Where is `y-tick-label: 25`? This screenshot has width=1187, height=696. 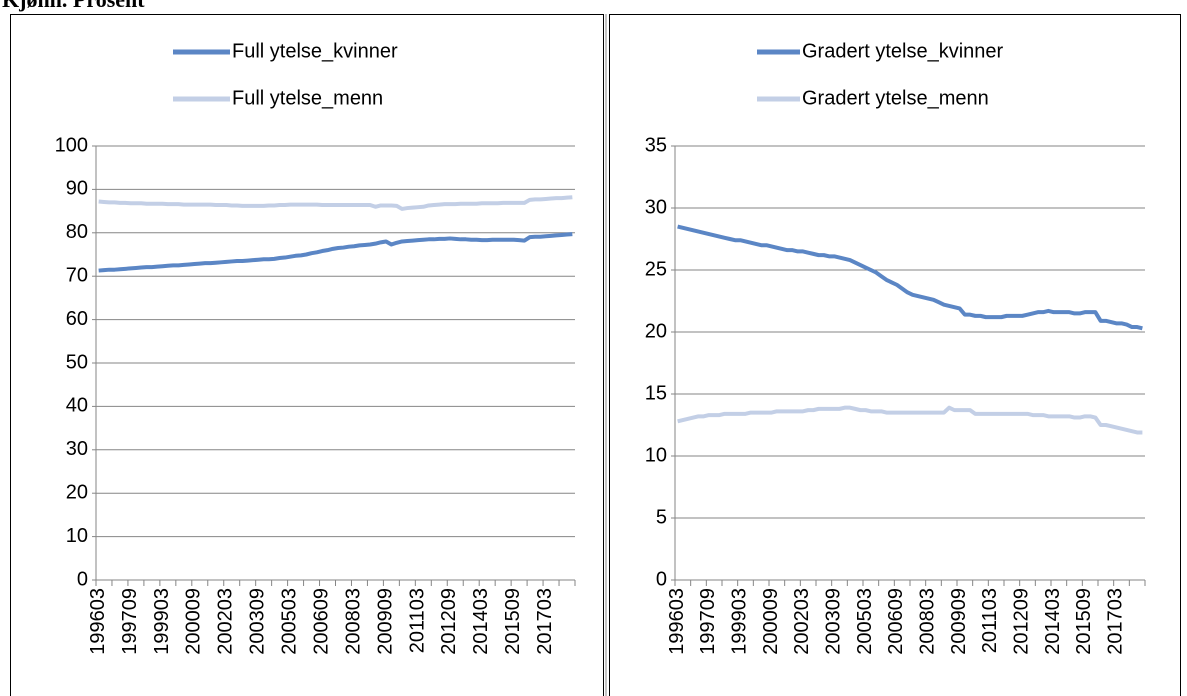
y-tick-label: 25 is located at coordinates (656, 269).